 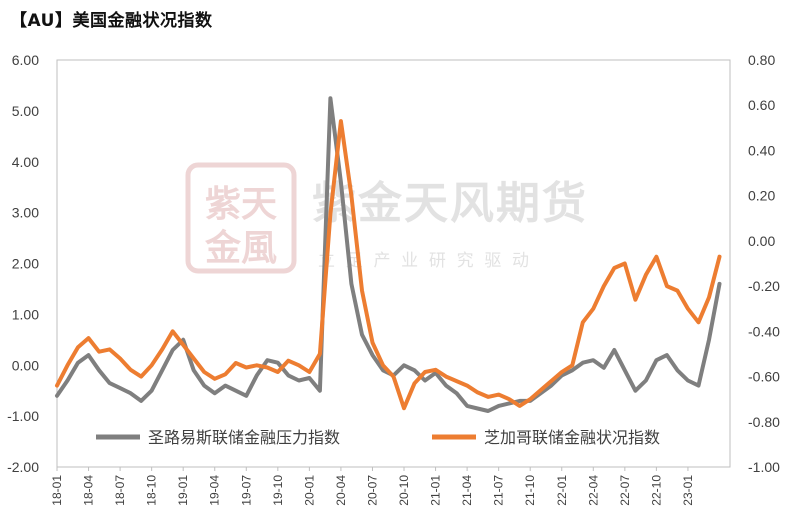 I want to click on x-tick-label: 18-04, so click(x=89, y=490).